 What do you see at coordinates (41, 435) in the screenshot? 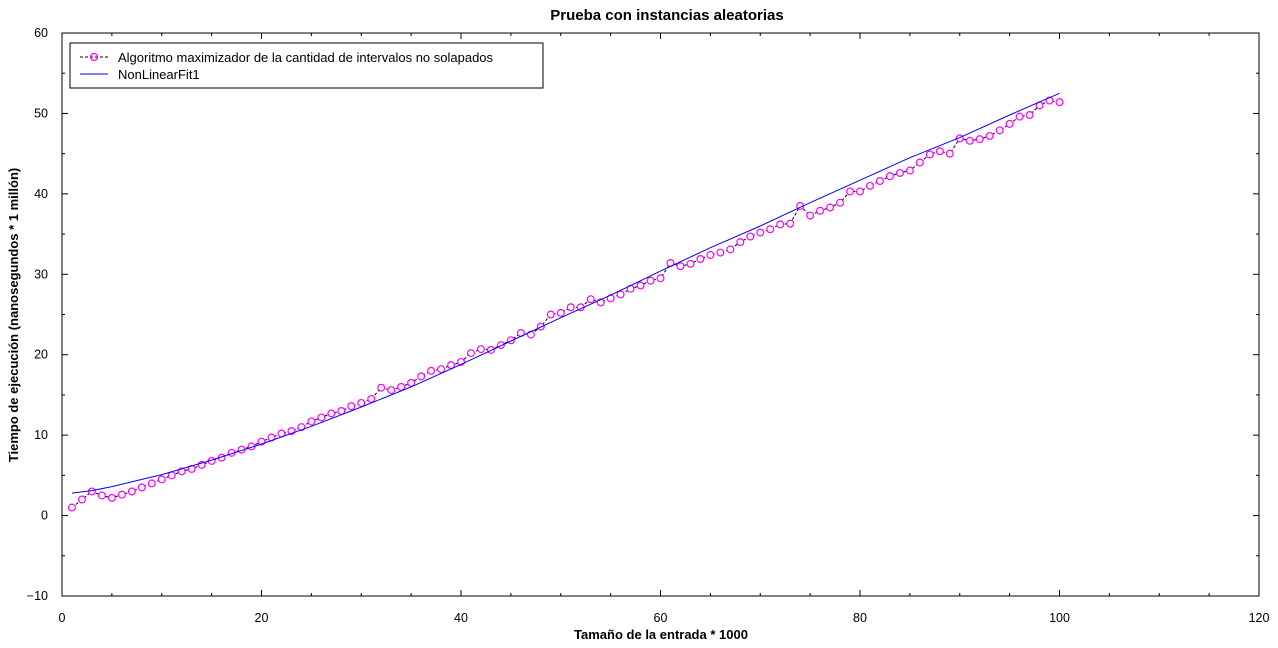
I see `y-tick-label: 10` at bounding box center [41, 435].